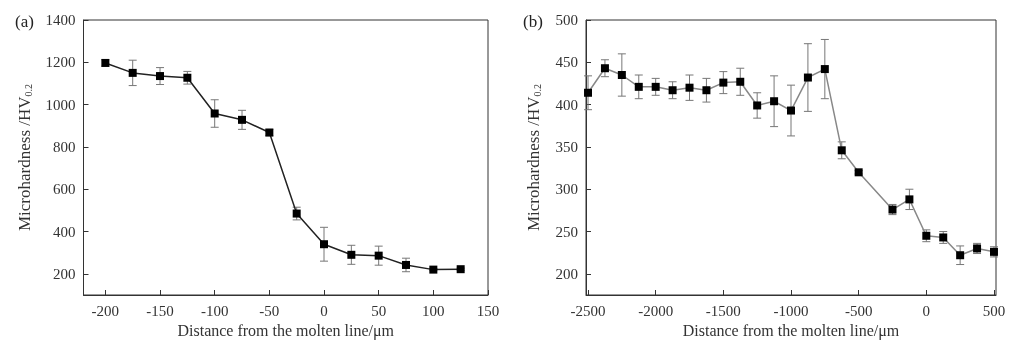 This screenshot has width=1032, height=361. What do you see at coordinates (994, 310) in the screenshot?
I see `x-tick-label: 500` at bounding box center [994, 310].